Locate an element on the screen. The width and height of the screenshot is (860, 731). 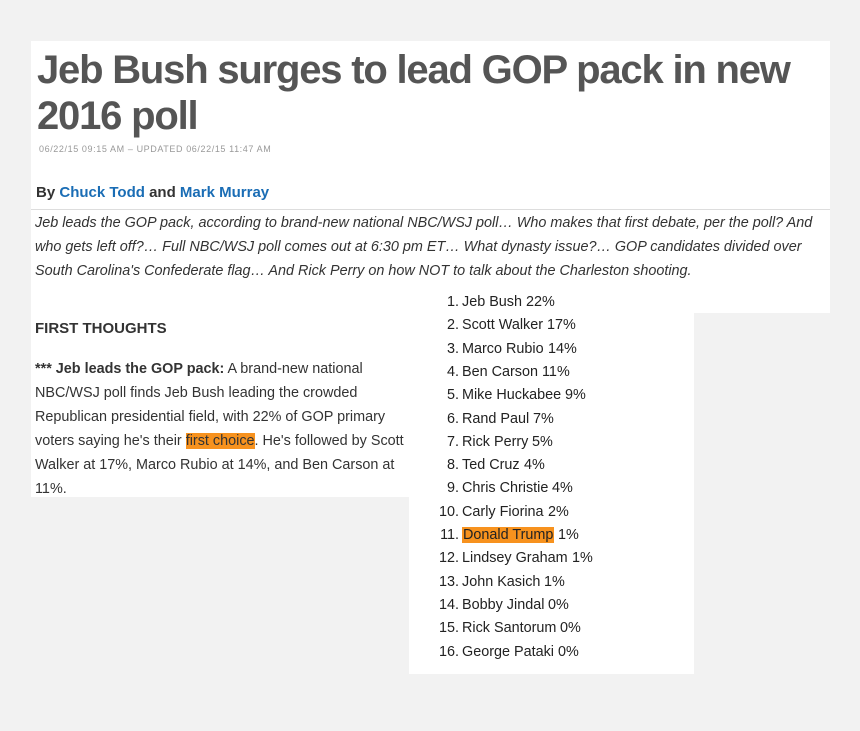
poll-candidate-name: George Pataki is located at coordinates (508, 651).